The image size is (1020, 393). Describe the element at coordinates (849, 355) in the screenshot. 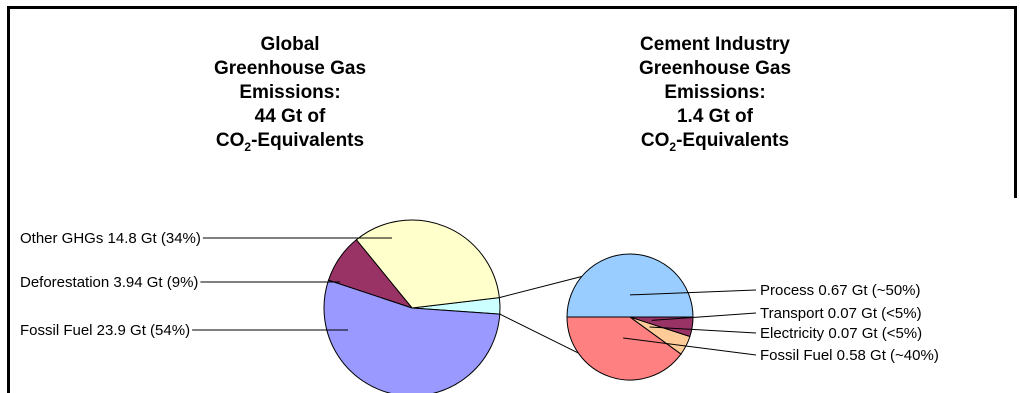

I see `slice-label: Fossil Fuel 0.58 Gt (~40%)` at that location.